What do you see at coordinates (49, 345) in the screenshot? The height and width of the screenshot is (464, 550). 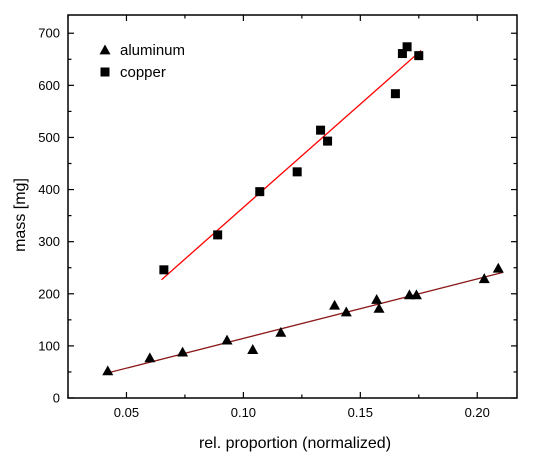 I see `y-tick-label-1: 100` at bounding box center [49, 345].